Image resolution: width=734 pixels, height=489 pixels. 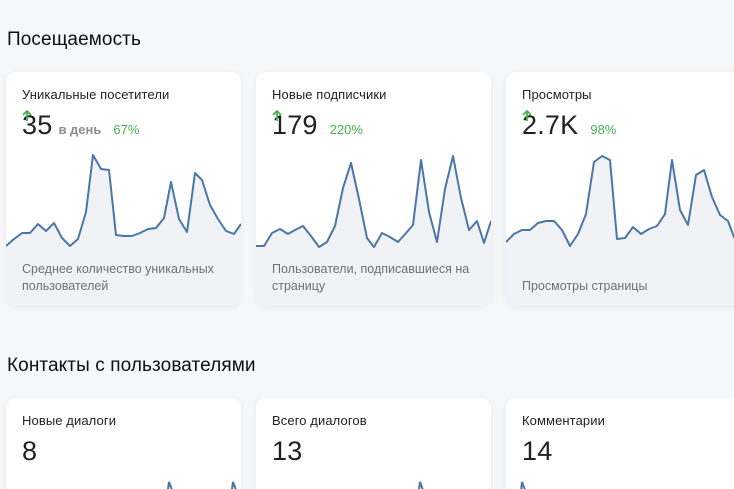 What do you see at coordinates (563, 420) in the screenshot?
I see `card-title: Комментарии` at bounding box center [563, 420].